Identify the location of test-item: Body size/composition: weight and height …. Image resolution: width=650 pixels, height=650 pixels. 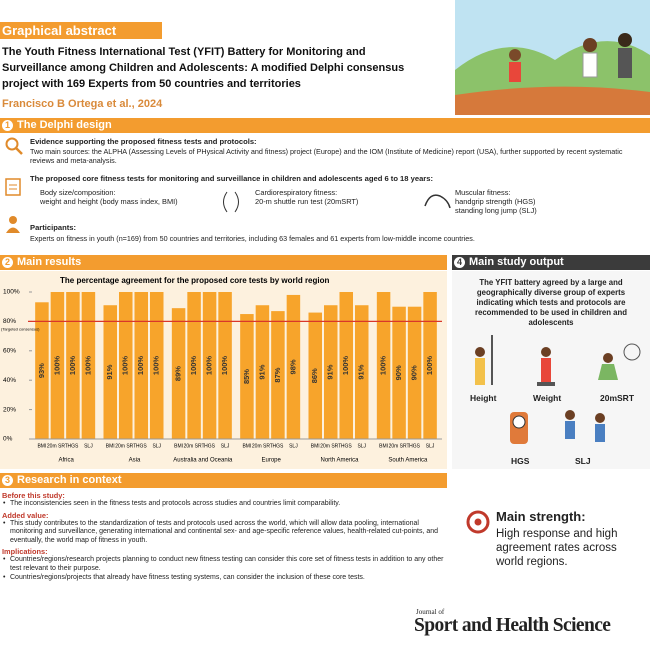
(109, 197).